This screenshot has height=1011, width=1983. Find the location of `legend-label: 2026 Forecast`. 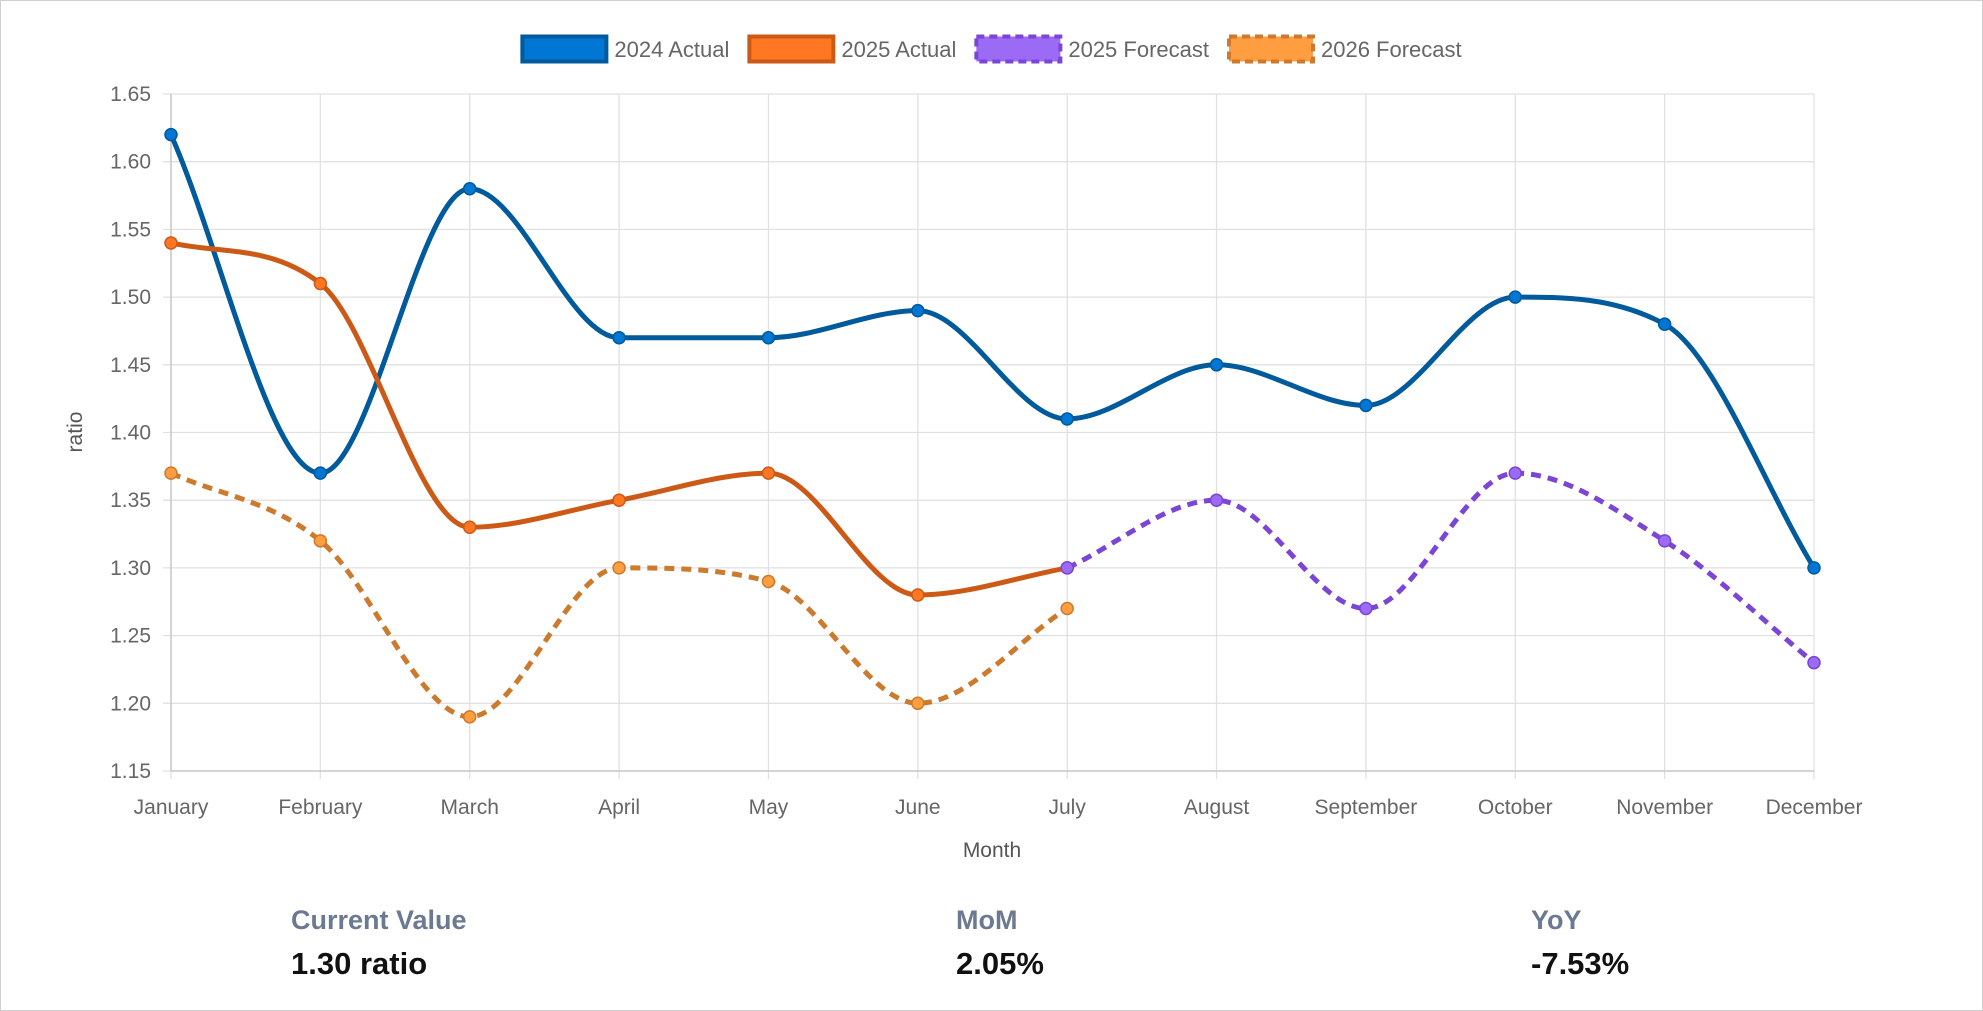

legend-label: 2026 Forecast is located at coordinates (1391, 49).